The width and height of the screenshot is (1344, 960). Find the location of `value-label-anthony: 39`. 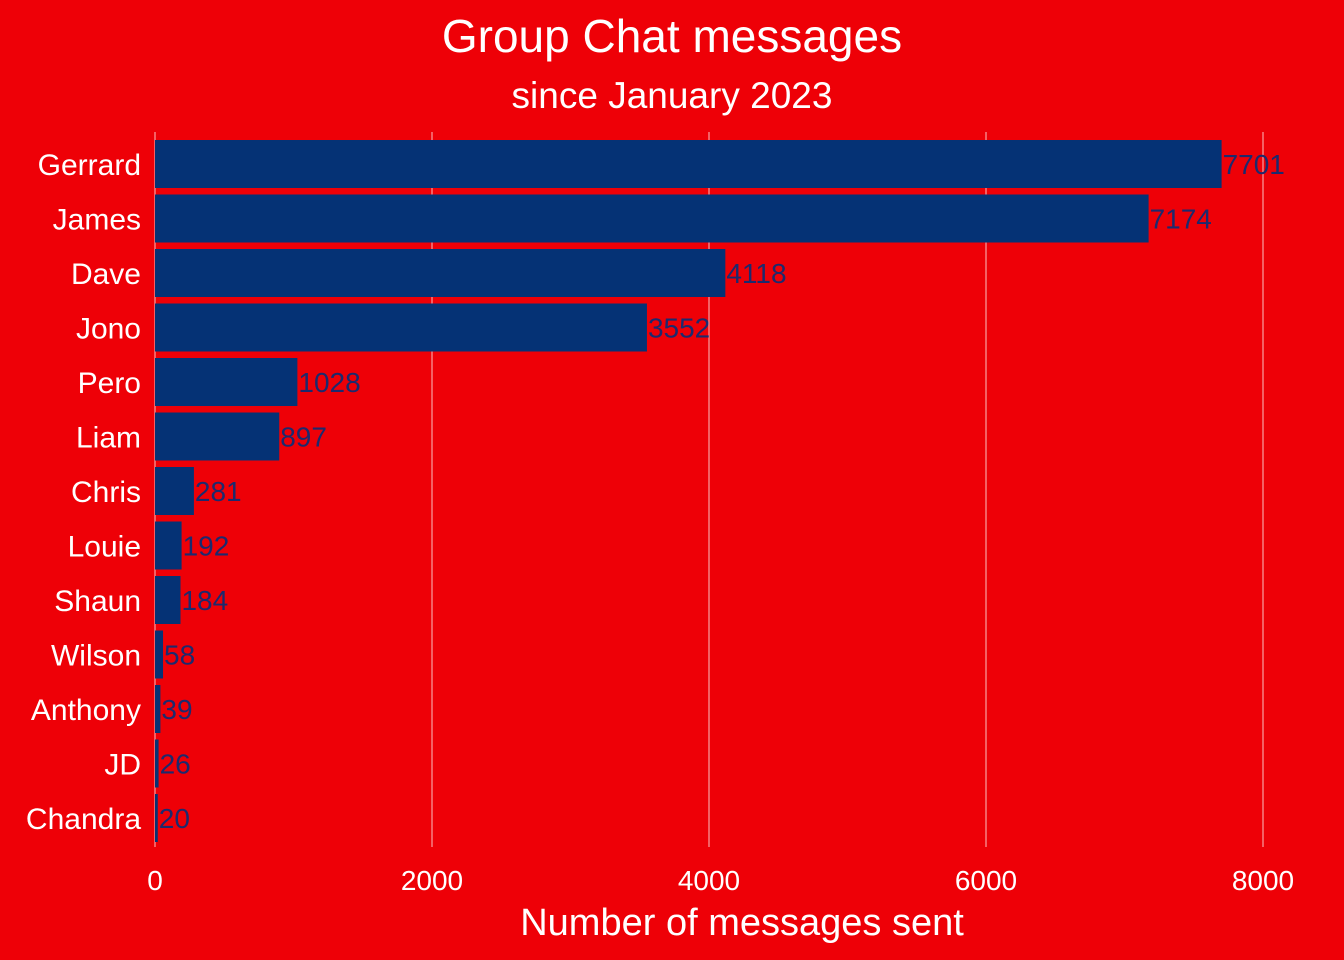

value-label-anthony: 39 is located at coordinates (176, 709).